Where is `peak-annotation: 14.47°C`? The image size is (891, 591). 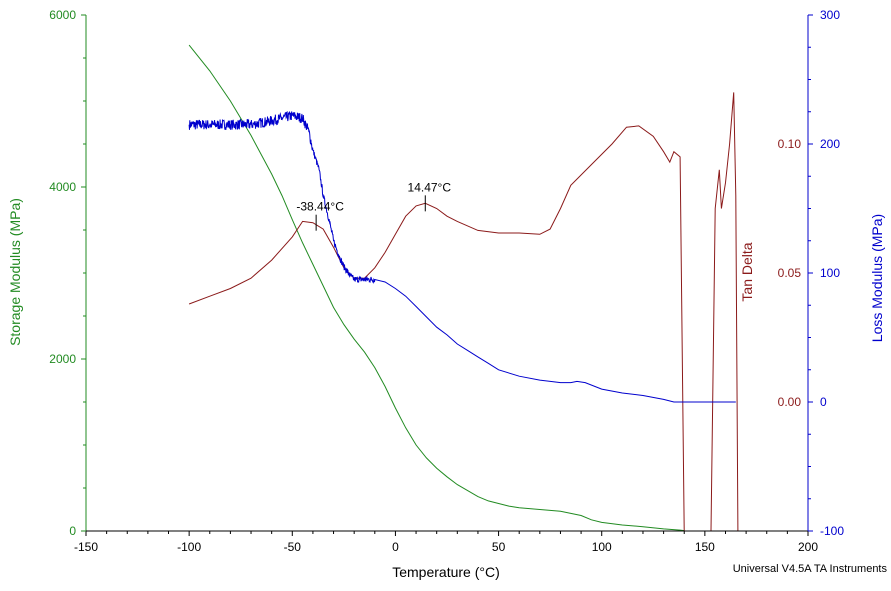 peak-annotation: 14.47°C is located at coordinates (430, 187).